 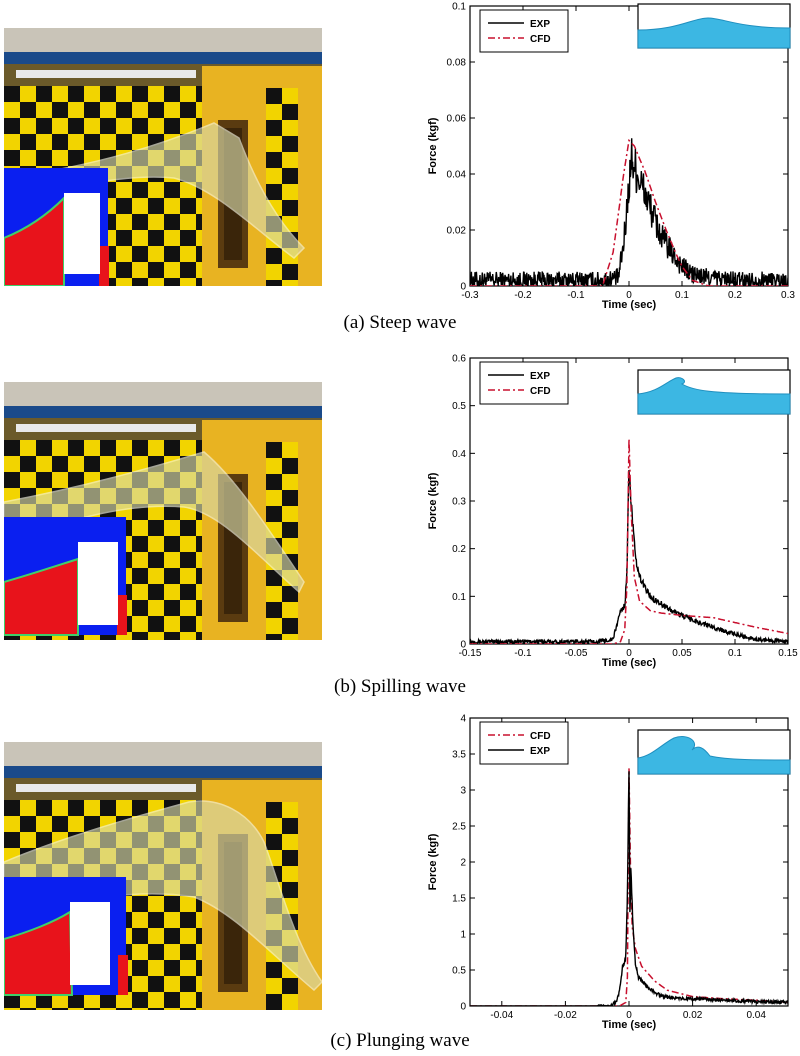 What do you see at coordinates (788, 295) in the screenshot?
I see `x-tick-label: 0.3` at bounding box center [788, 295].